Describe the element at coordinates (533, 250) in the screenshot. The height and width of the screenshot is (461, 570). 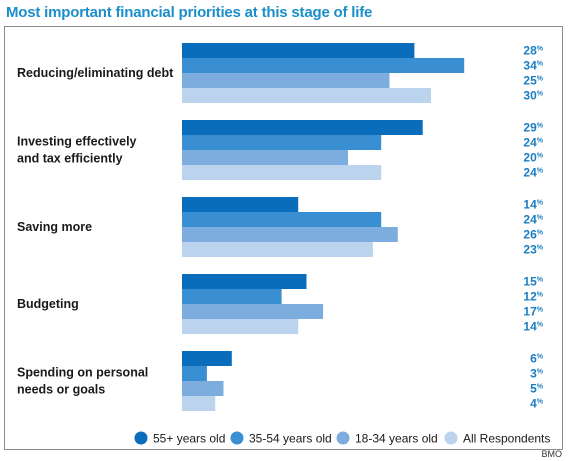
I see `data-label: 23%` at that location.